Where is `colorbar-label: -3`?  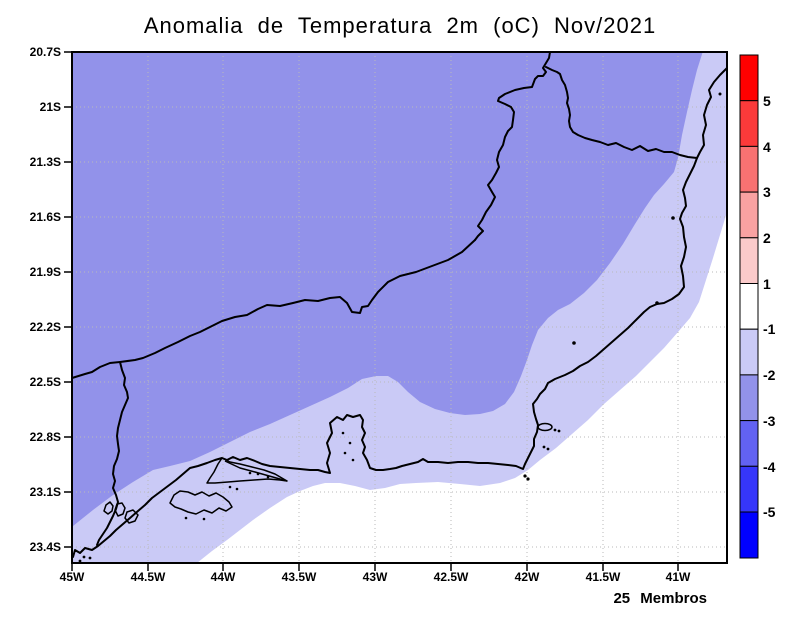 colorbar-label: -3 is located at coordinates (769, 421).